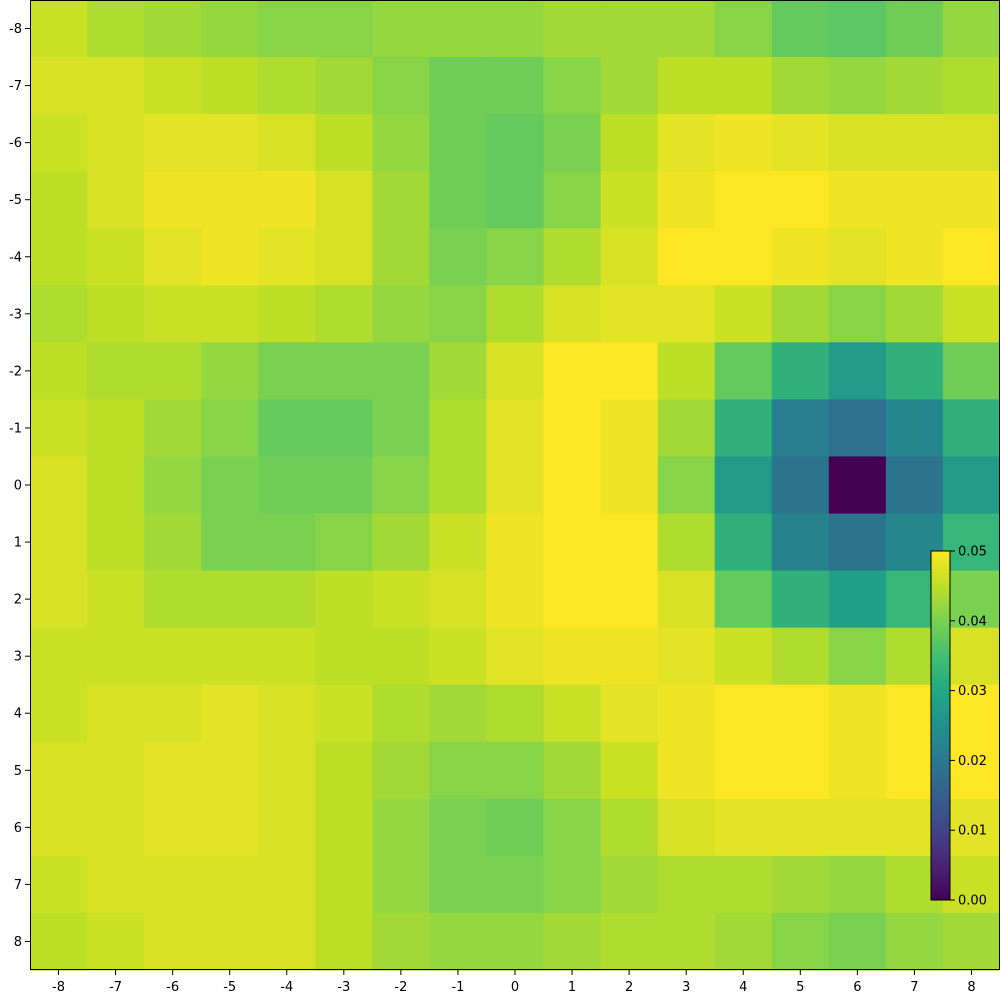 Image resolution: width=1000 pixels, height=1000 pixels. Describe the element at coordinates (18, 885) in the screenshot. I see `y-tick-label: 7` at that location.